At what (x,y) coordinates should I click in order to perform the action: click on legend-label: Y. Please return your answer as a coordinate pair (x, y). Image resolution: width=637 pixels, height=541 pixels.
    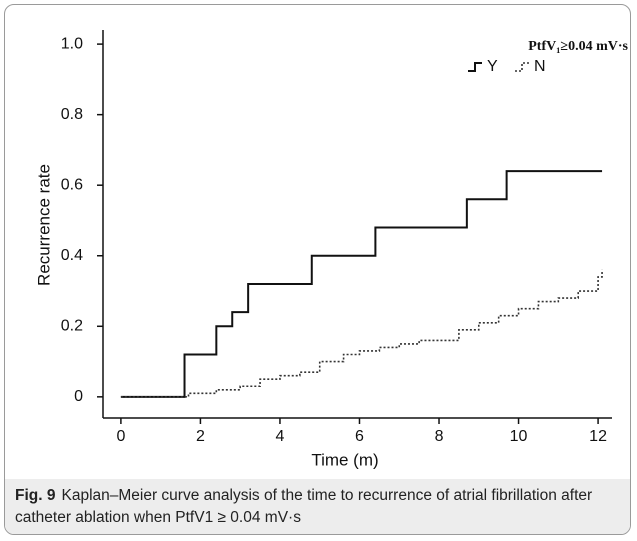
    Looking at the image, I should click on (492, 66).